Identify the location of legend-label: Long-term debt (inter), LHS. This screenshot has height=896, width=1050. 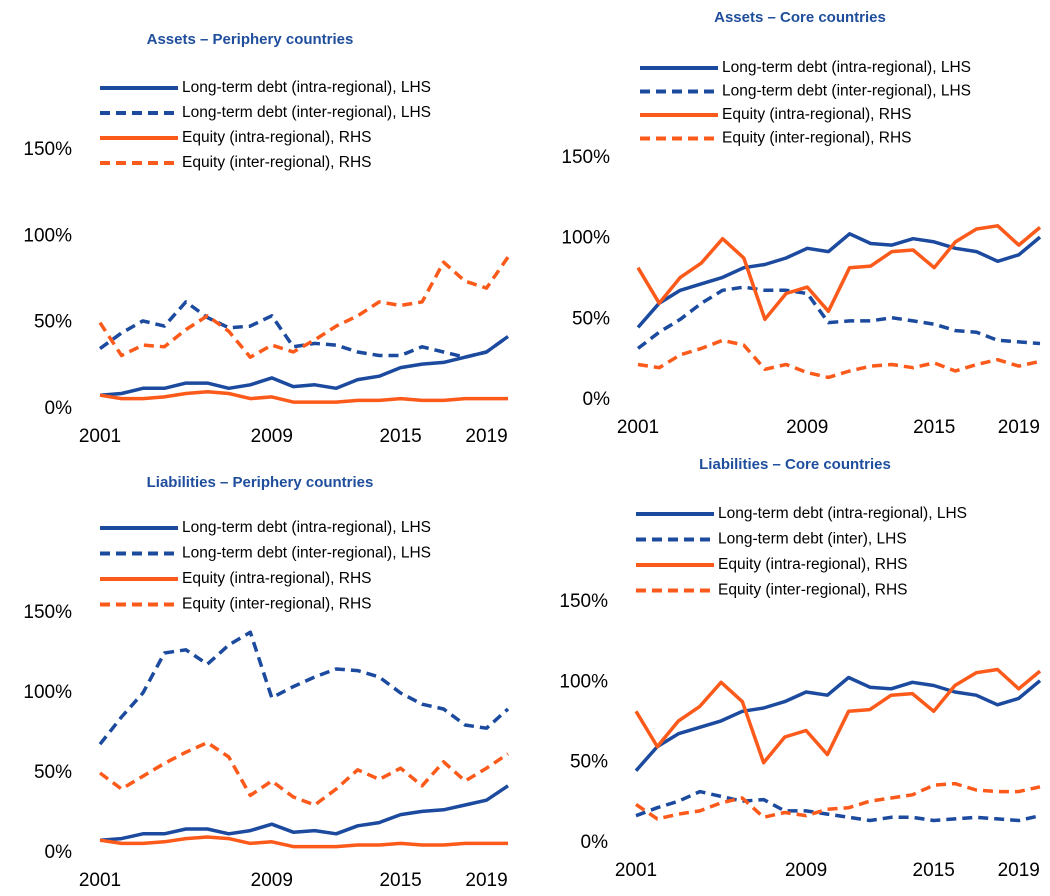
(812, 539).